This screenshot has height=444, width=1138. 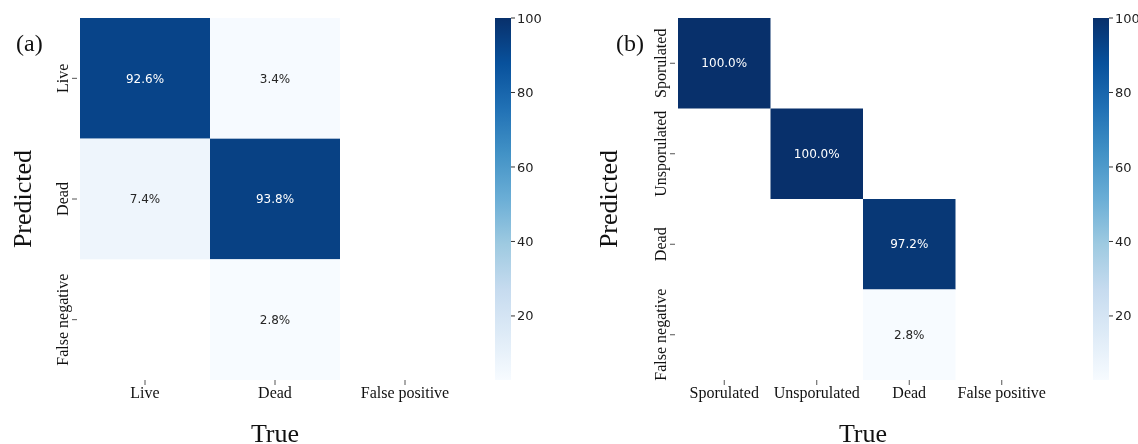 What do you see at coordinates (275, 199) in the screenshot?
I see `data-label: 93.8%` at bounding box center [275, 199].